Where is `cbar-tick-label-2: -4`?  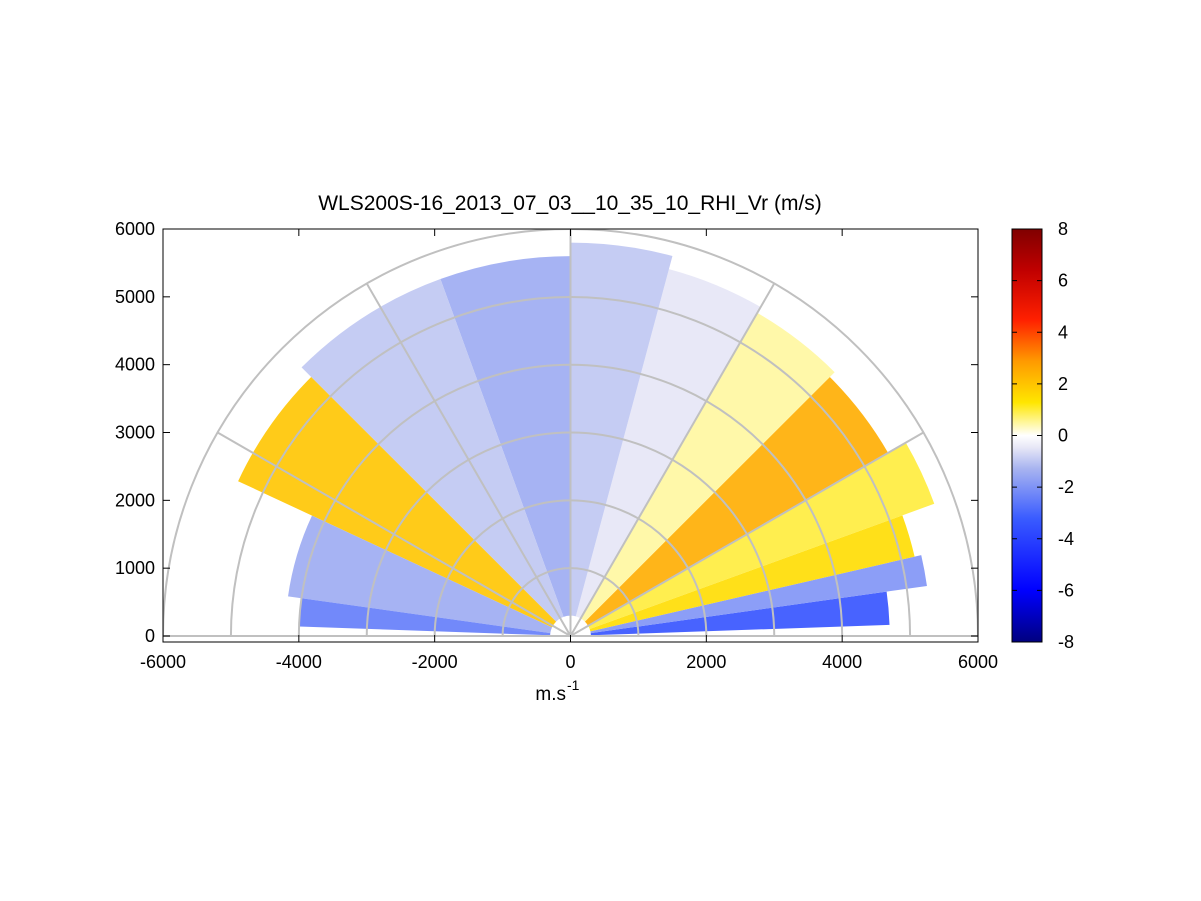
cbar-tick-label-2: -4 is located at coordinates (1066, 539).